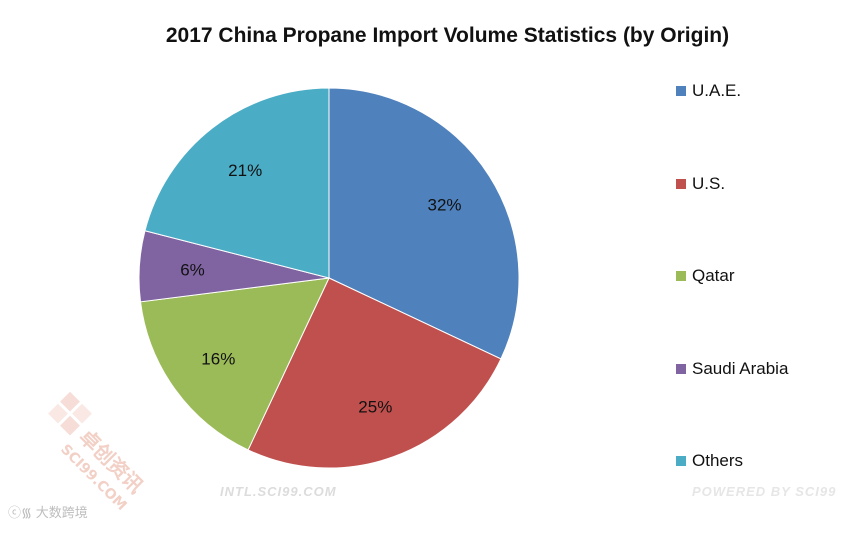  I want to click on legend-swatch-others, so click(681, 461).